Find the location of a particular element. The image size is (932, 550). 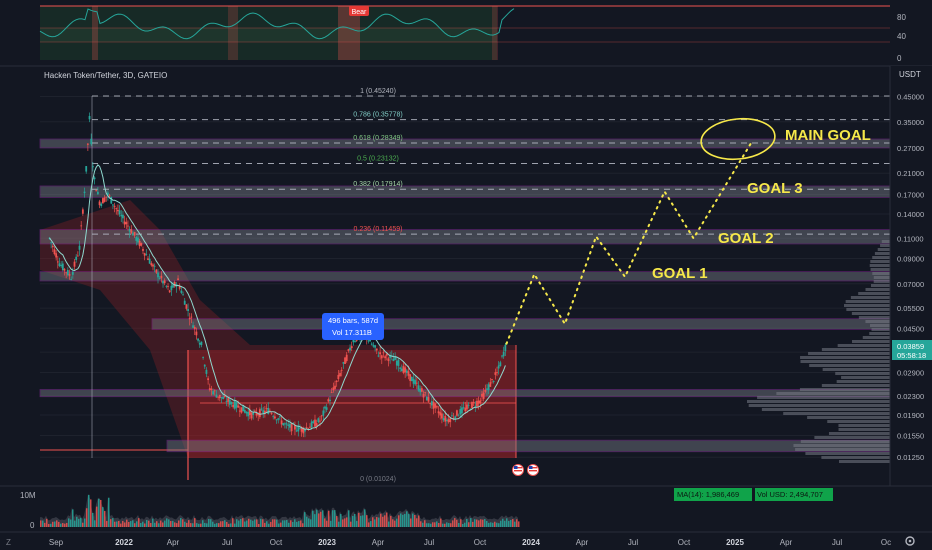

zoom-icon: Z is located at coordinates (8, 542).